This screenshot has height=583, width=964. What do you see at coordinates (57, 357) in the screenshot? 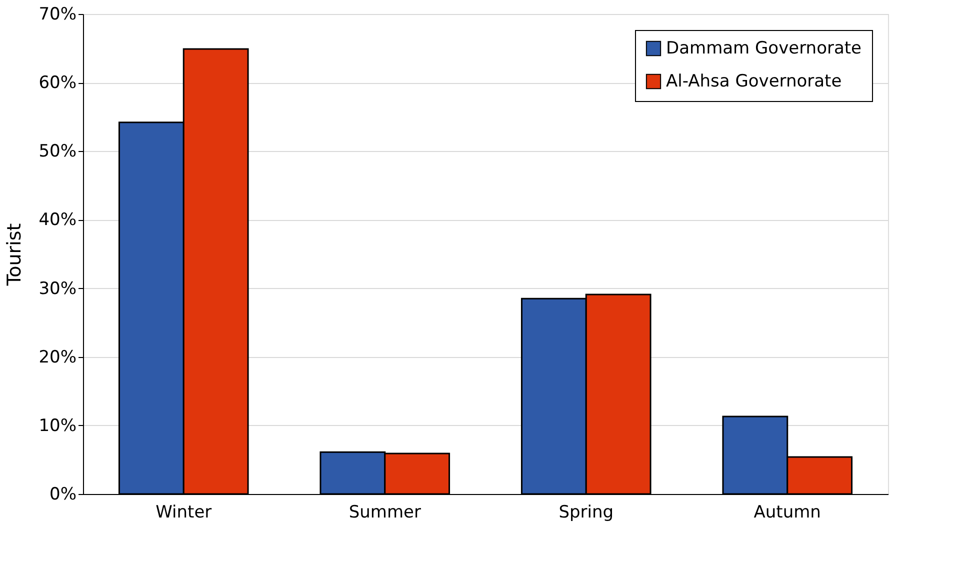
I see `y-tick-label: 20%` at bounding box center [57, 357].